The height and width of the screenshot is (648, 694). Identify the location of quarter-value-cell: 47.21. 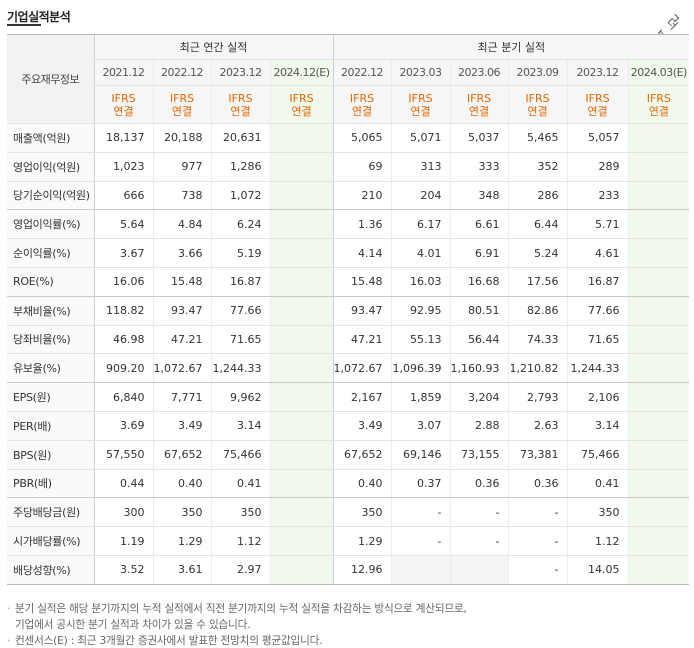
(362, 340).